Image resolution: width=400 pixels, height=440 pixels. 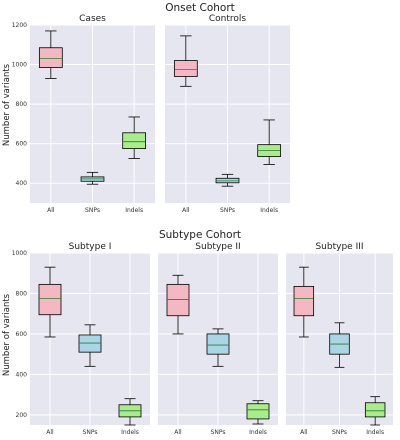 I want to click on panel-subtype-iii: All SNPs Indels Subtype III, so click(x=339, y=339).